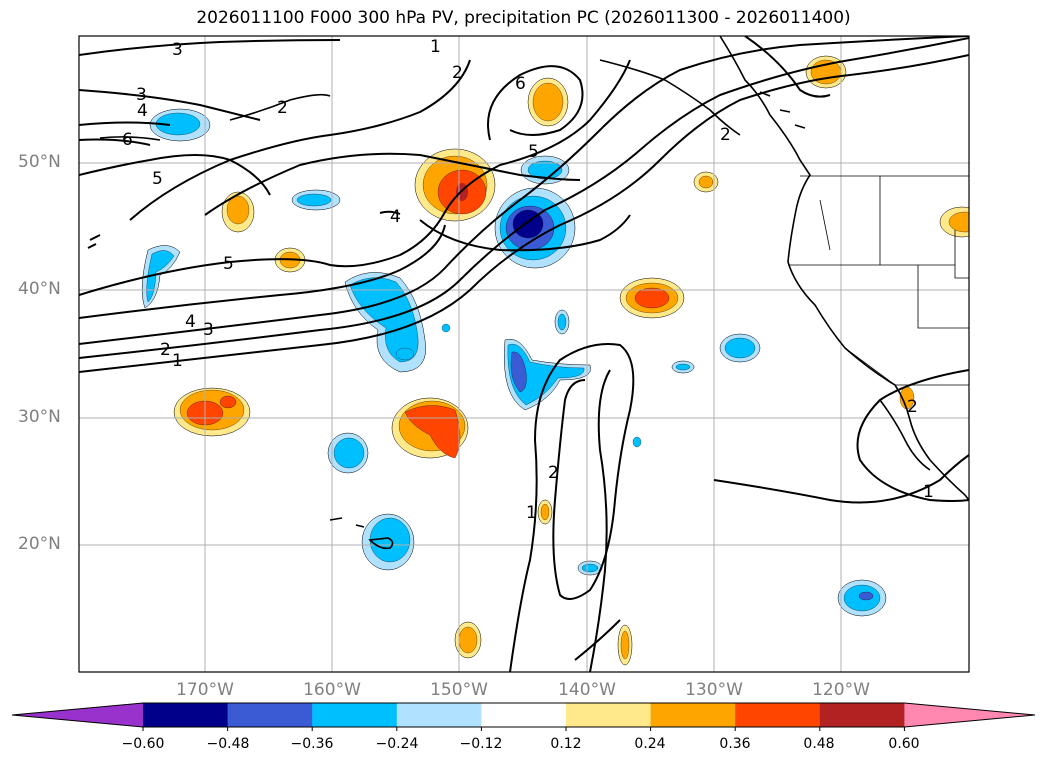 The width and height of the screenshot is (1047, 765). Describe the element at coordinates (650, 744) in the screenshot. I see `colorbar-tick-label: 0.24` at that location.